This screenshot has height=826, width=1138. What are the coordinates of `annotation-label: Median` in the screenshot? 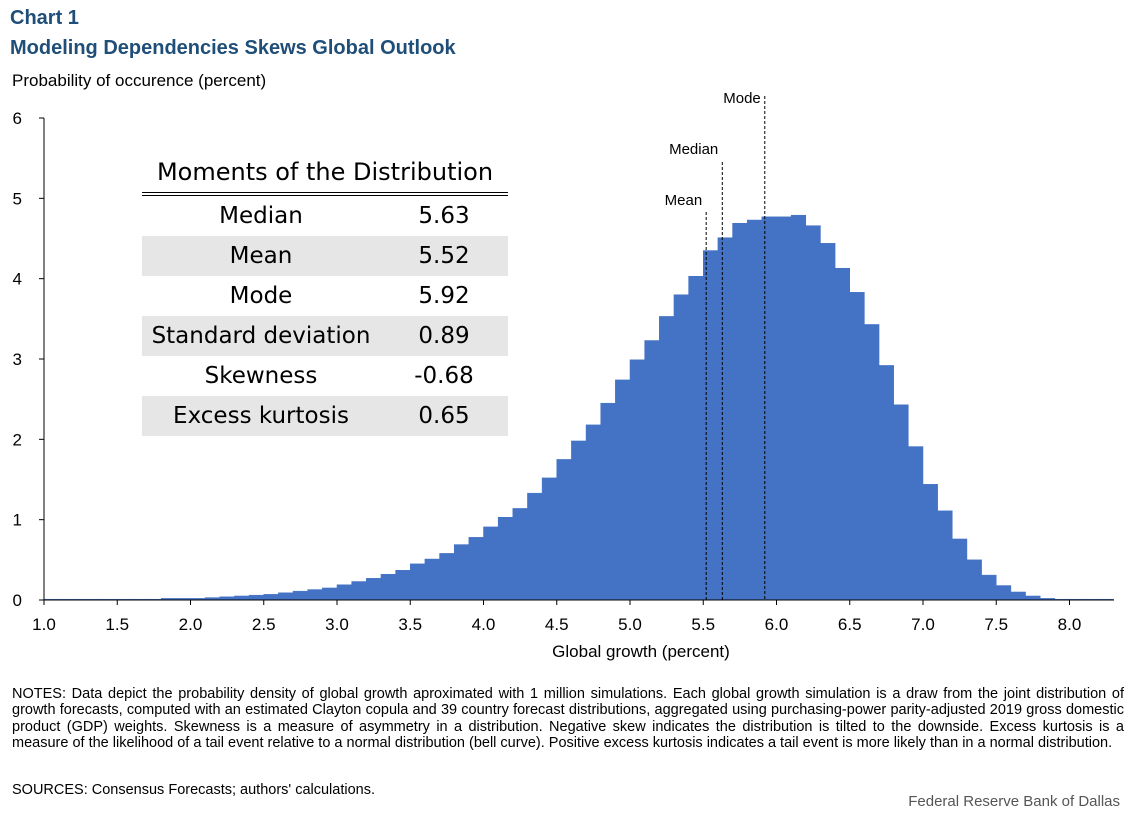 It's located at (693, 149).